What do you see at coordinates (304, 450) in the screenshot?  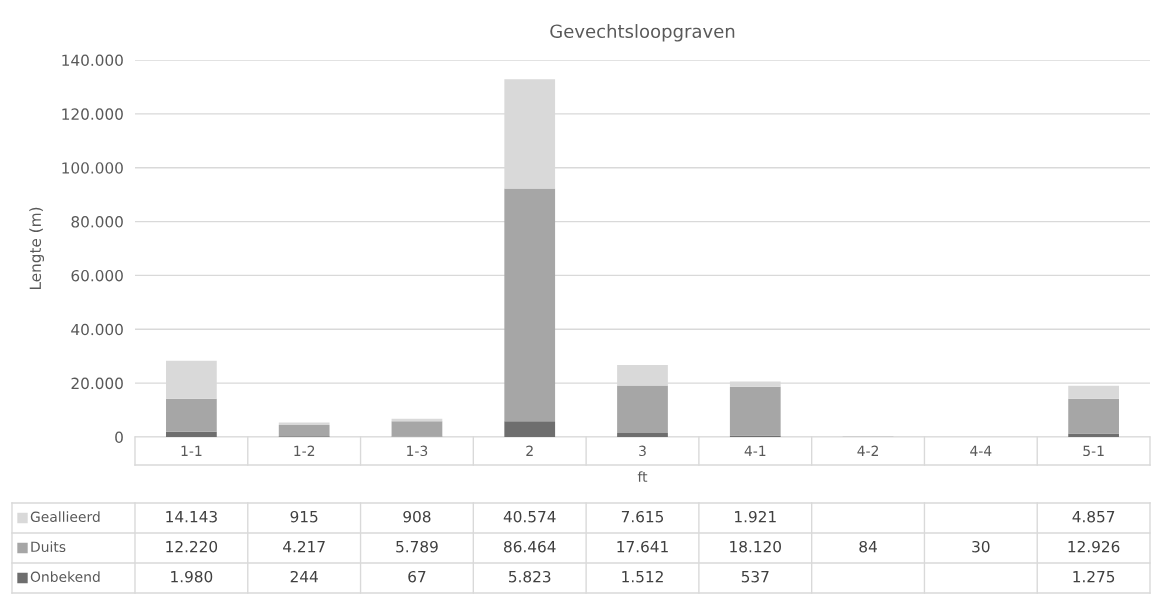 I see `x-tick-label: 1-2` at bounding box center [304, 450].